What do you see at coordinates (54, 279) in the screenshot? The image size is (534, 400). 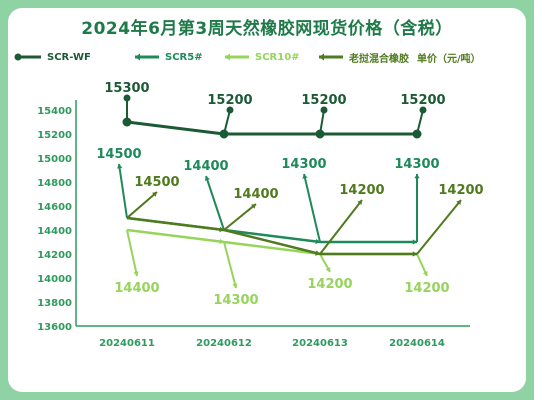 I see `y-tick-label-14000: 14000` at bounding box center [54, 279].